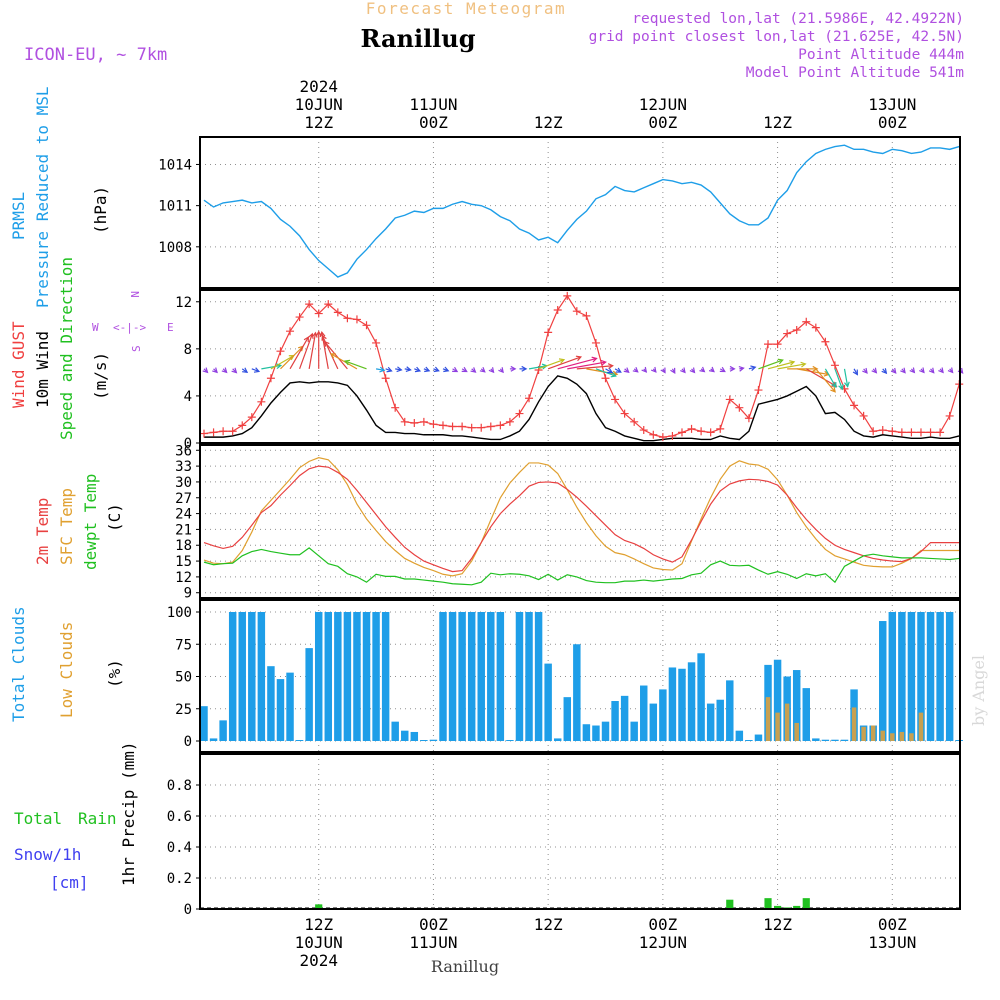 This screenshot has width=1000, height=1000. I want to click on bottom-date: 10JUN, so click(319, 942).